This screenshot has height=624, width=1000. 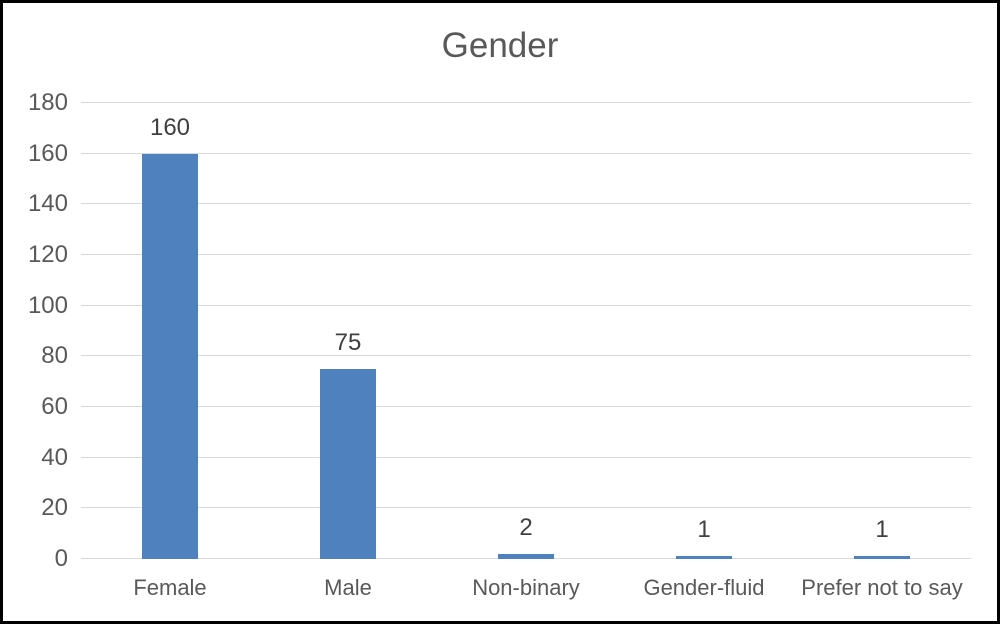 What do you see at coordinates (170, 127) in the screenshot?
I see `bar-value-label: 160` at bounding box center [170, 127].